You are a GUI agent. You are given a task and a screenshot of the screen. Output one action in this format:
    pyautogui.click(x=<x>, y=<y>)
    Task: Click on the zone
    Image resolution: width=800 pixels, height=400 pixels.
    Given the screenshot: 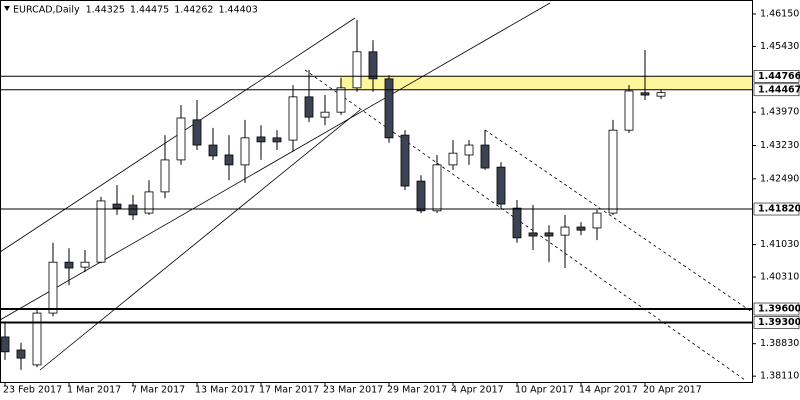 What is the action you would take?
    pyautogui.click(x=546, y=83)
    